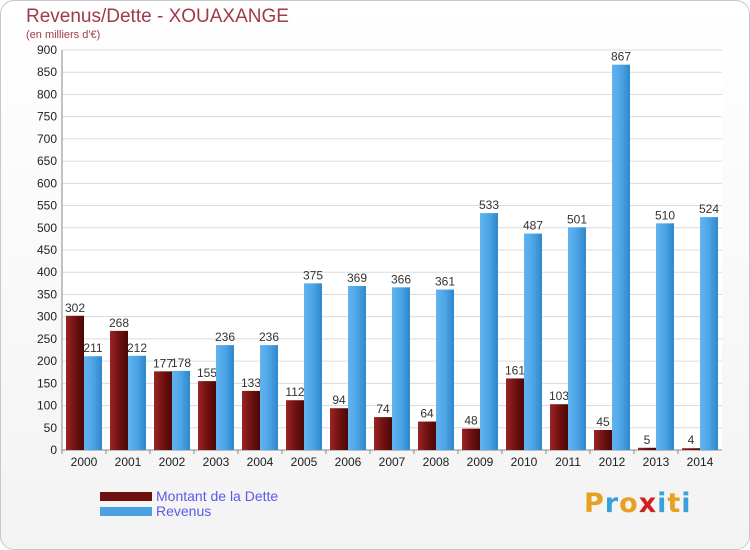 The image size is (750, 550). I want to click on x-tick-label: 2014, so click(700, 462).